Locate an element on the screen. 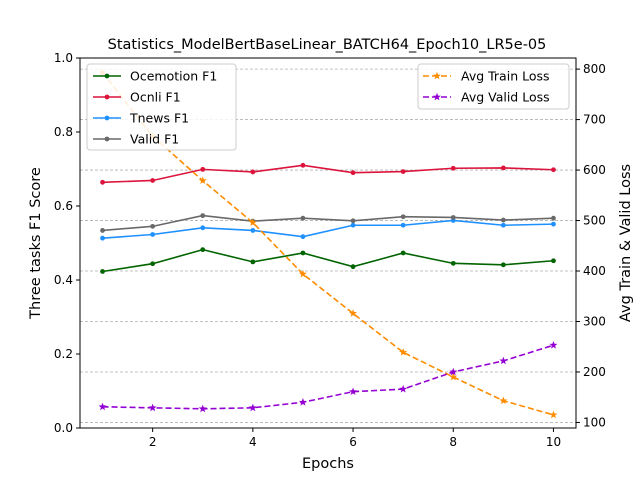 The height and width of the screenshot is (480, 640). left-y-tick-label: 0.6 is located at coordinates (63, 206).